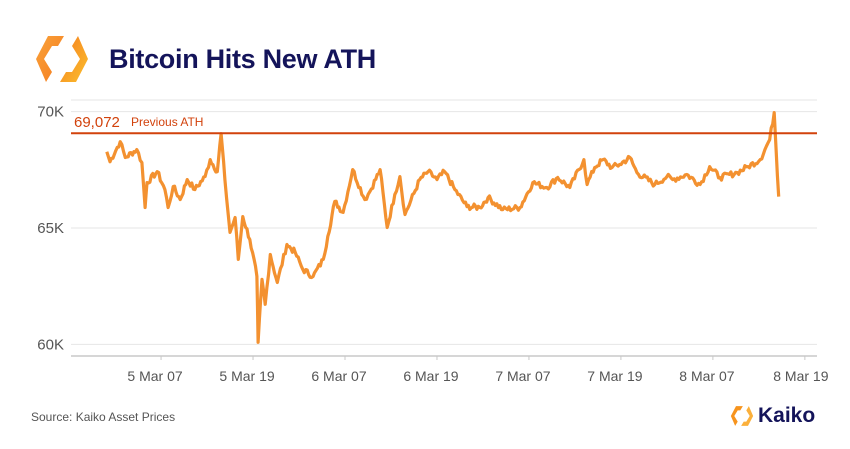 This screenshot has height=449, width=850. Describe the element at coordinates (246, 376) in the screenshot. I see `x-tick-label: 5 Mar 19` at that location.